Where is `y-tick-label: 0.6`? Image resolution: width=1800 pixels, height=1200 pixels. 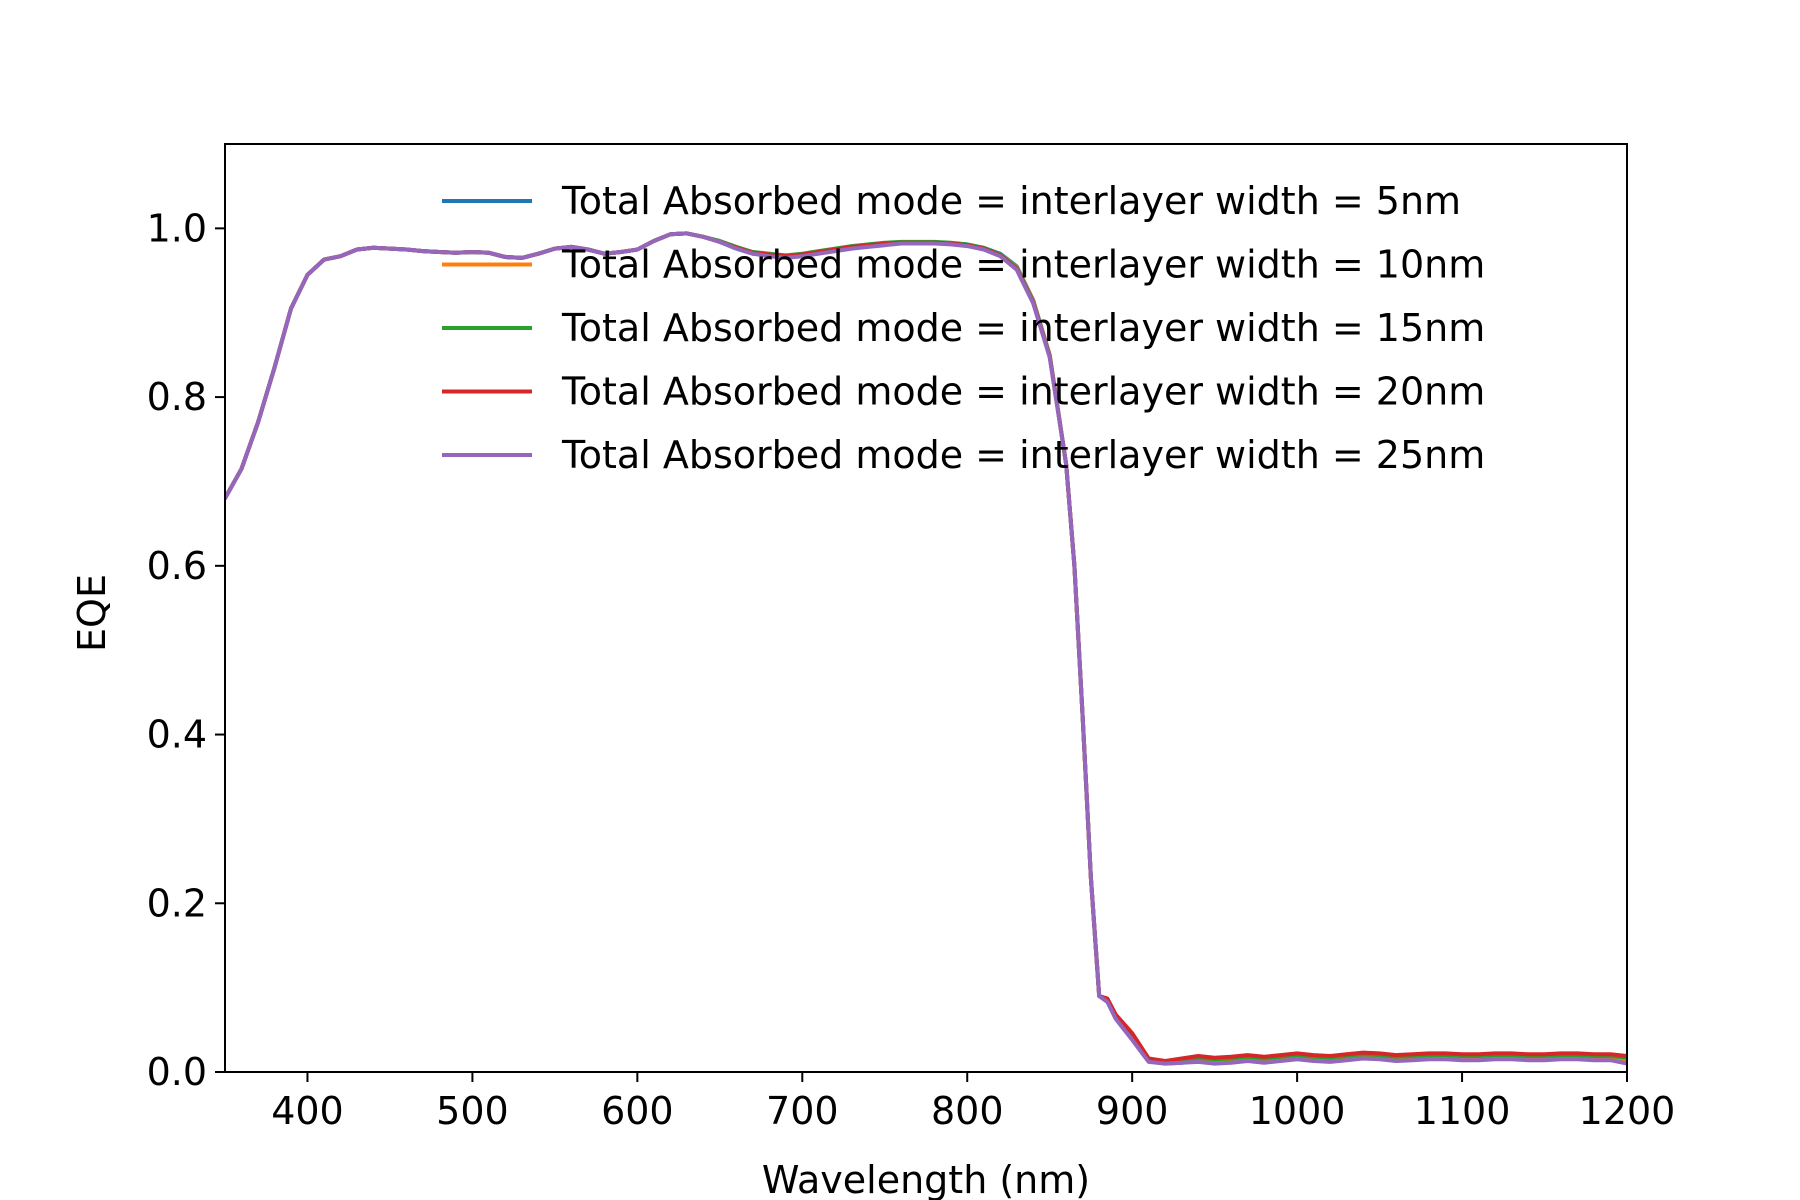 y-tick-label: 0.6 is located at coordinates (177, 566).